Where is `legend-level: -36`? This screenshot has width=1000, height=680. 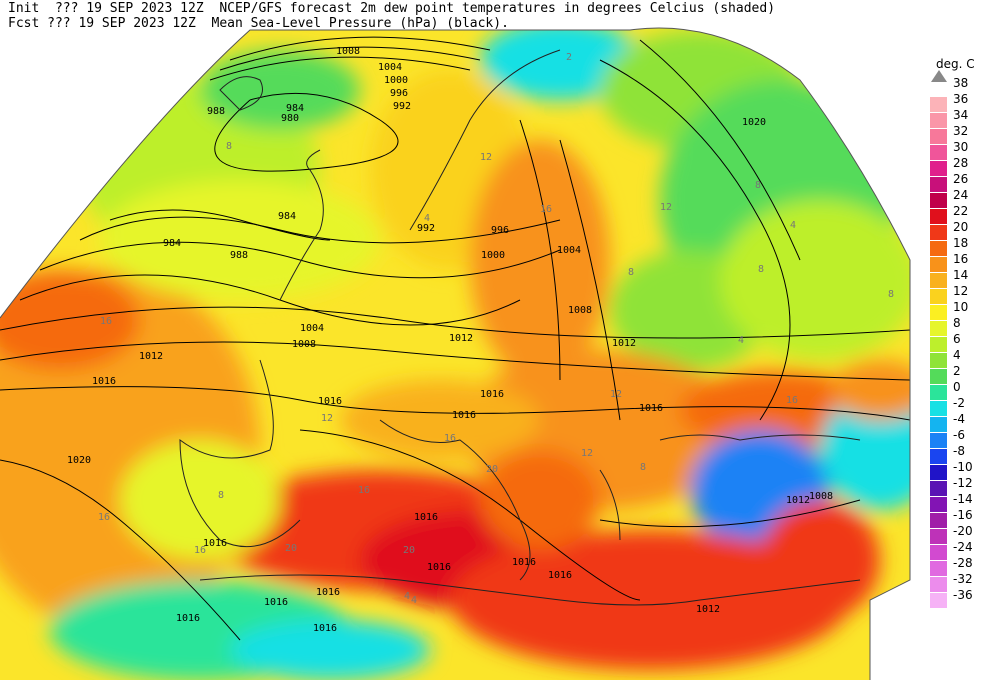 legend-level: -36 is located at coordinates (963, 598).